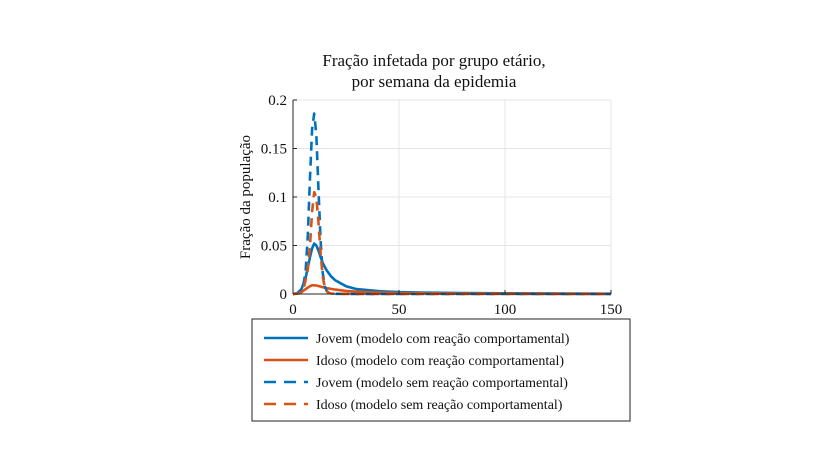  What do you see at coordinates (284, 295) in the screenshot?
I see `y-tick-label: 0` at bounding box center [284, 295].